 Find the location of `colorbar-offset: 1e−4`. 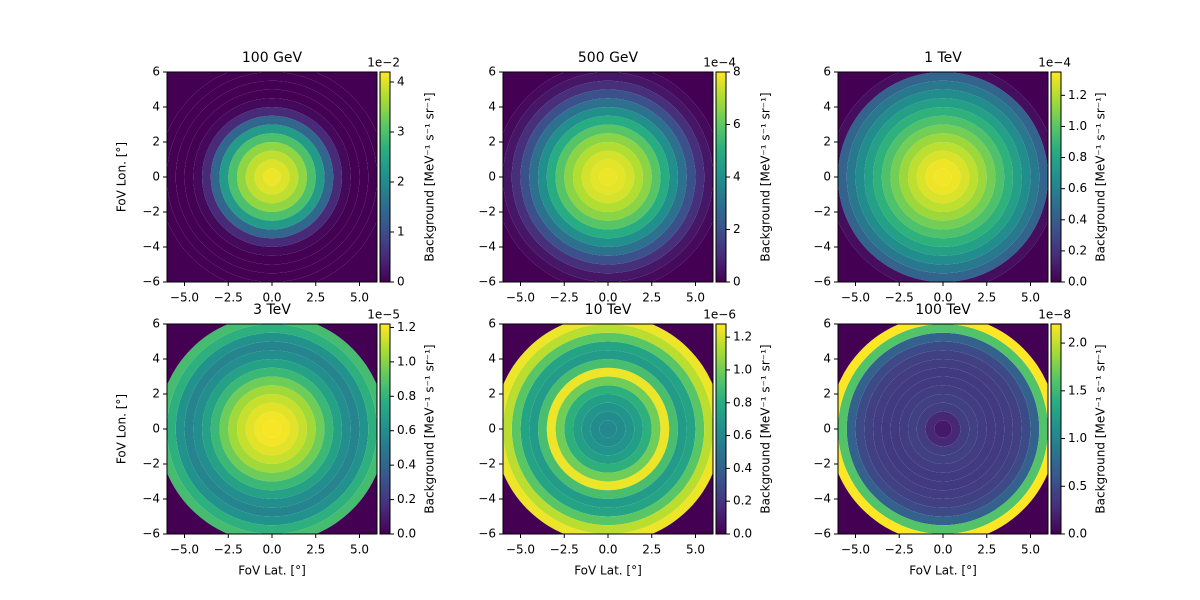

colorbar-offset: 1e−4 is located at coordinates (719, 63).